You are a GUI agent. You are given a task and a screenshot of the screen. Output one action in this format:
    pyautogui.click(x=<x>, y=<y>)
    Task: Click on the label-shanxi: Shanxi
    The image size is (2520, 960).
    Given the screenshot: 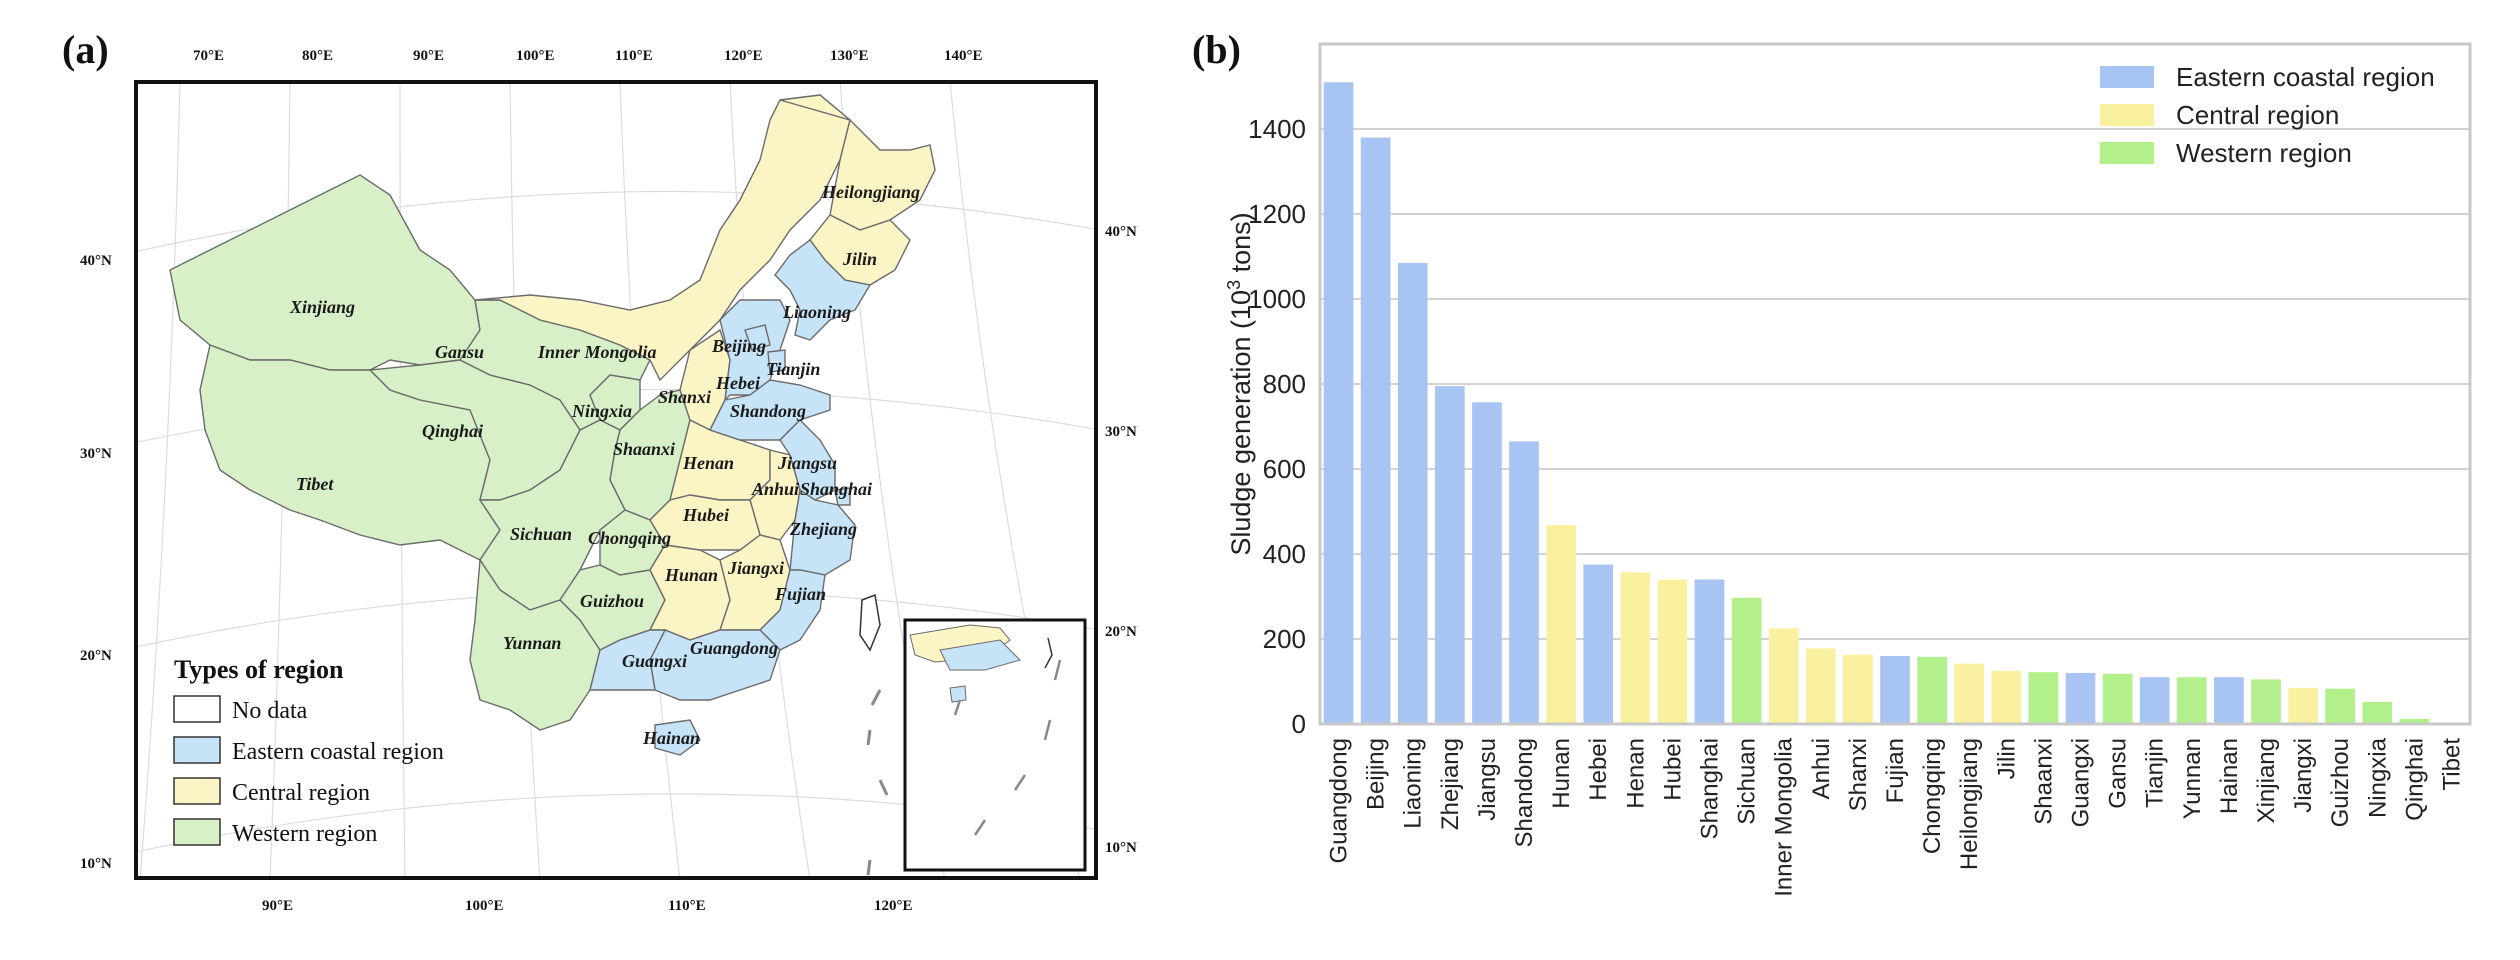 What is the action you would take?
    pyautogui.click(x=684, y=397)
    